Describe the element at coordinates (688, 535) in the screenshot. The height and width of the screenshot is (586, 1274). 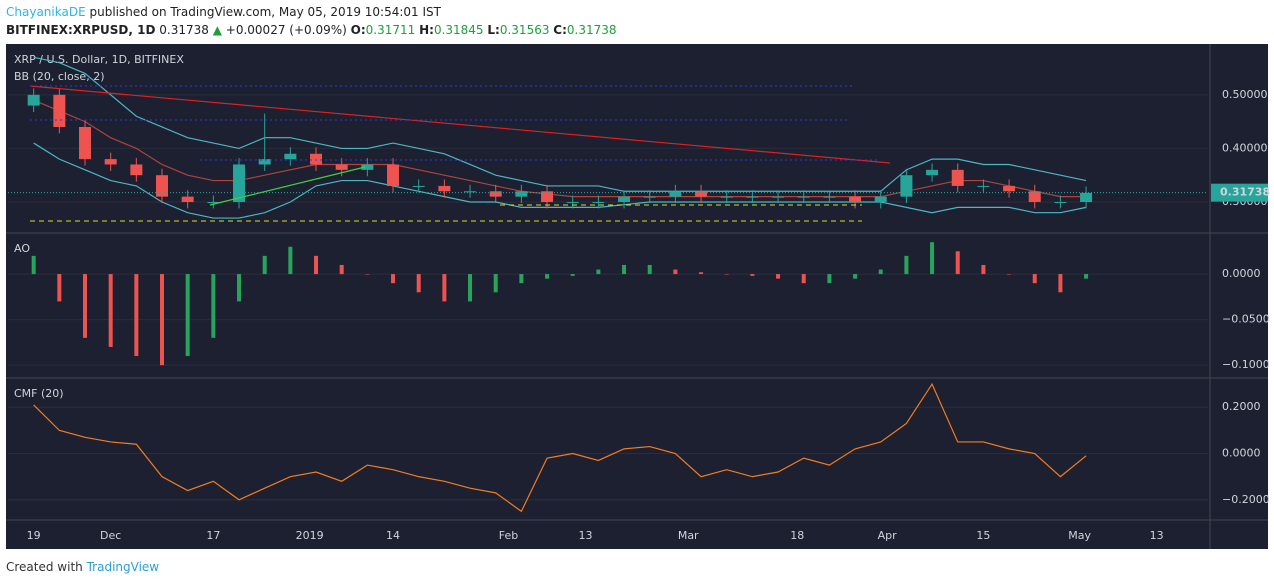
I see `x-tick-label: Mar` at that location.